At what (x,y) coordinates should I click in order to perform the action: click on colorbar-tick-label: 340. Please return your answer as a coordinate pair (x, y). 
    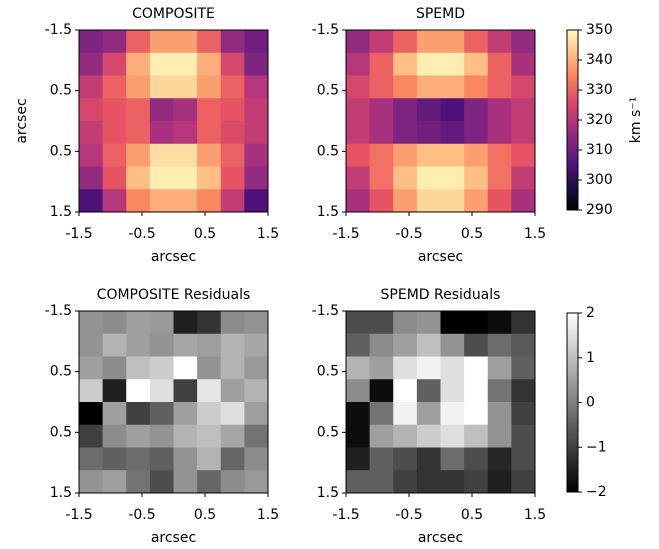
    Looking at the image, I should click on (599, 60).